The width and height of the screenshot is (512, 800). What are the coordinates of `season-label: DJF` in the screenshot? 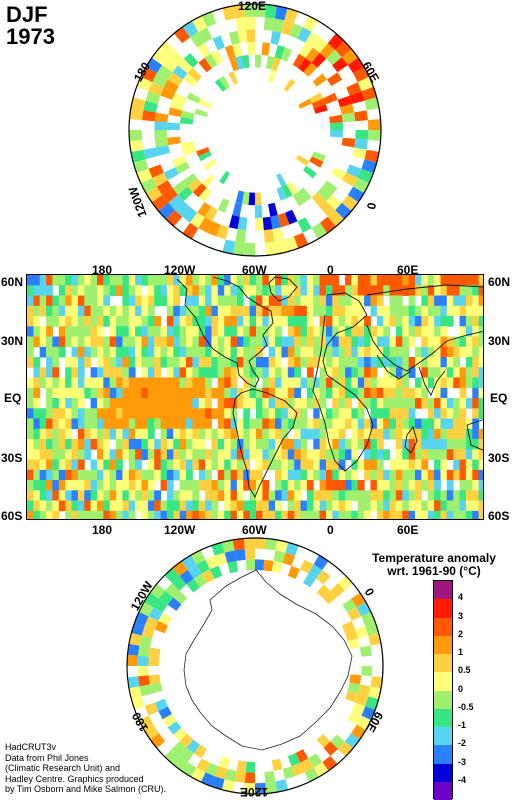 It's located at (27, 14).